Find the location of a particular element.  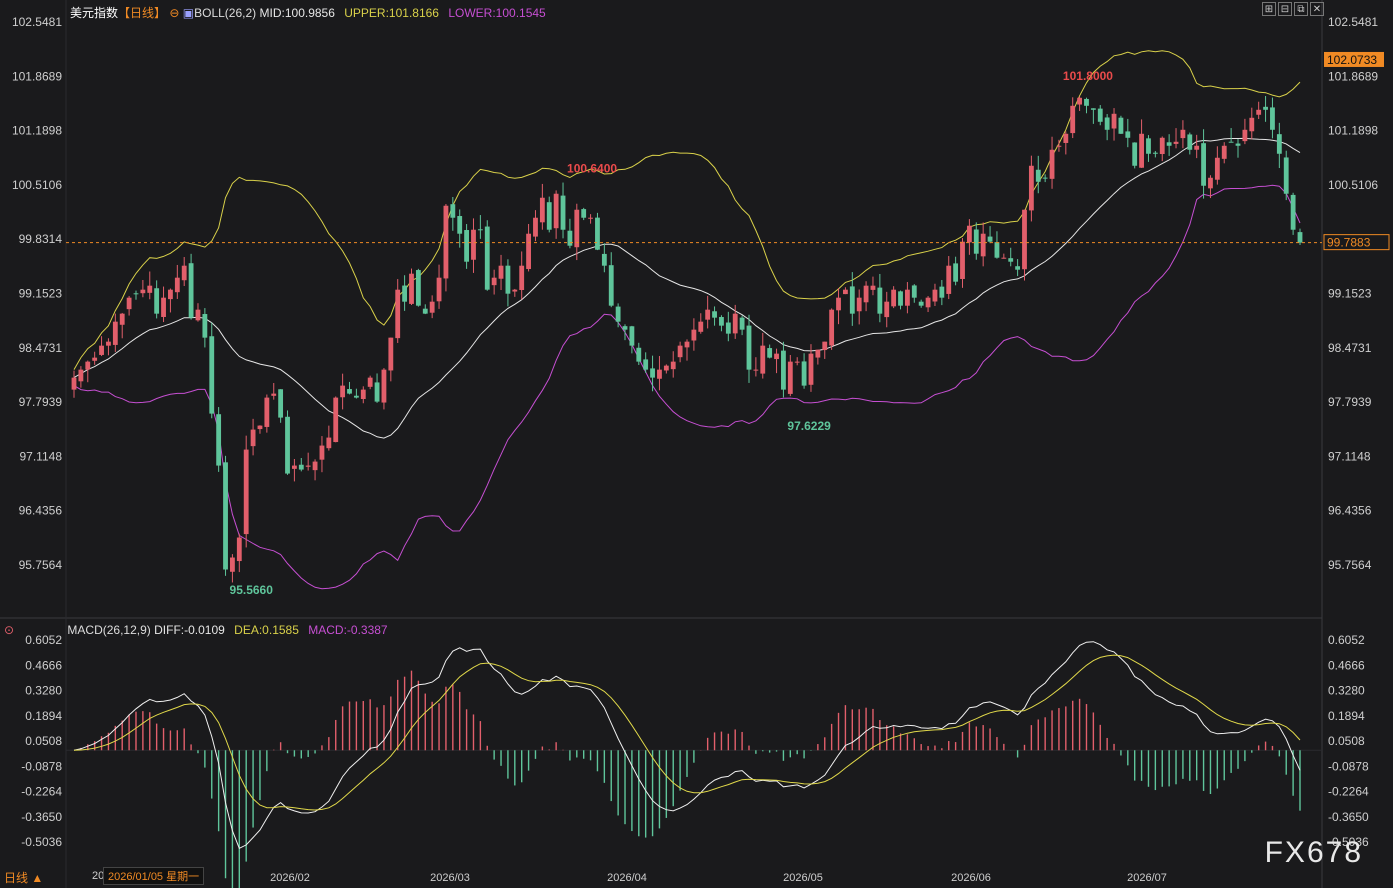

macd-dea: DEA:0.1585 is located at coordinates (266, 630).